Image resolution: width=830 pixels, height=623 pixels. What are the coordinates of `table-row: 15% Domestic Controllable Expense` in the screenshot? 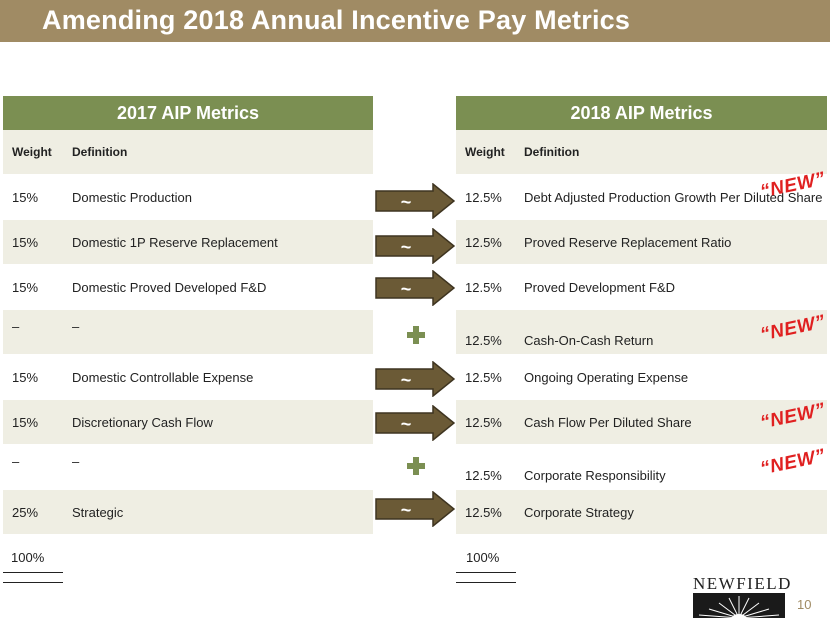 It's located at (188, 377).